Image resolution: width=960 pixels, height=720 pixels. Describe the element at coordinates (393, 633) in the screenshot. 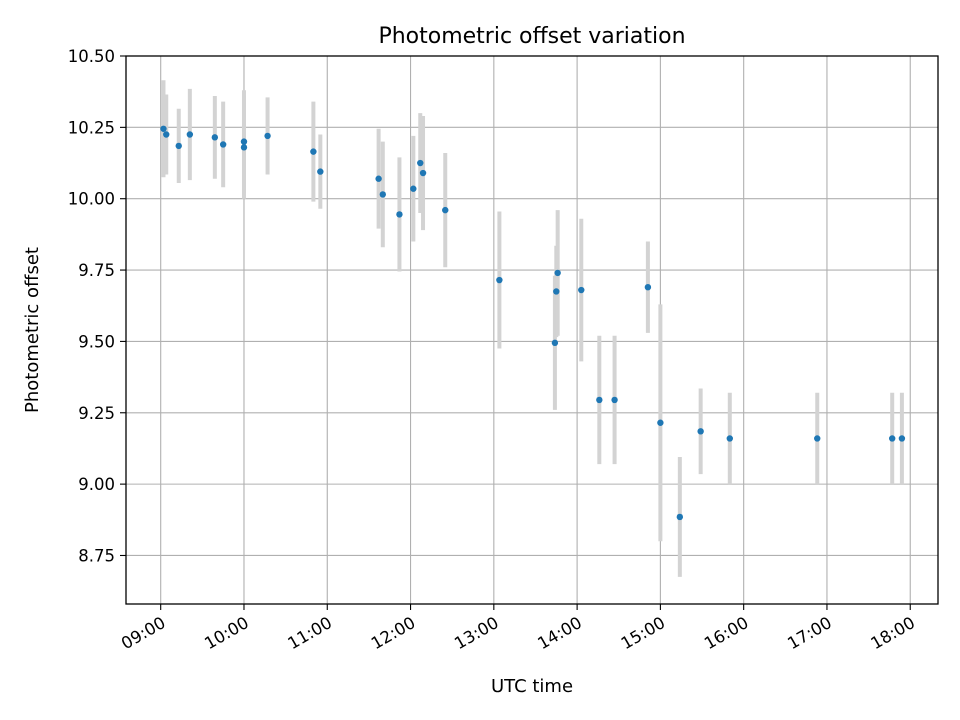

I see `x-tick-label: 12:00` at that location.